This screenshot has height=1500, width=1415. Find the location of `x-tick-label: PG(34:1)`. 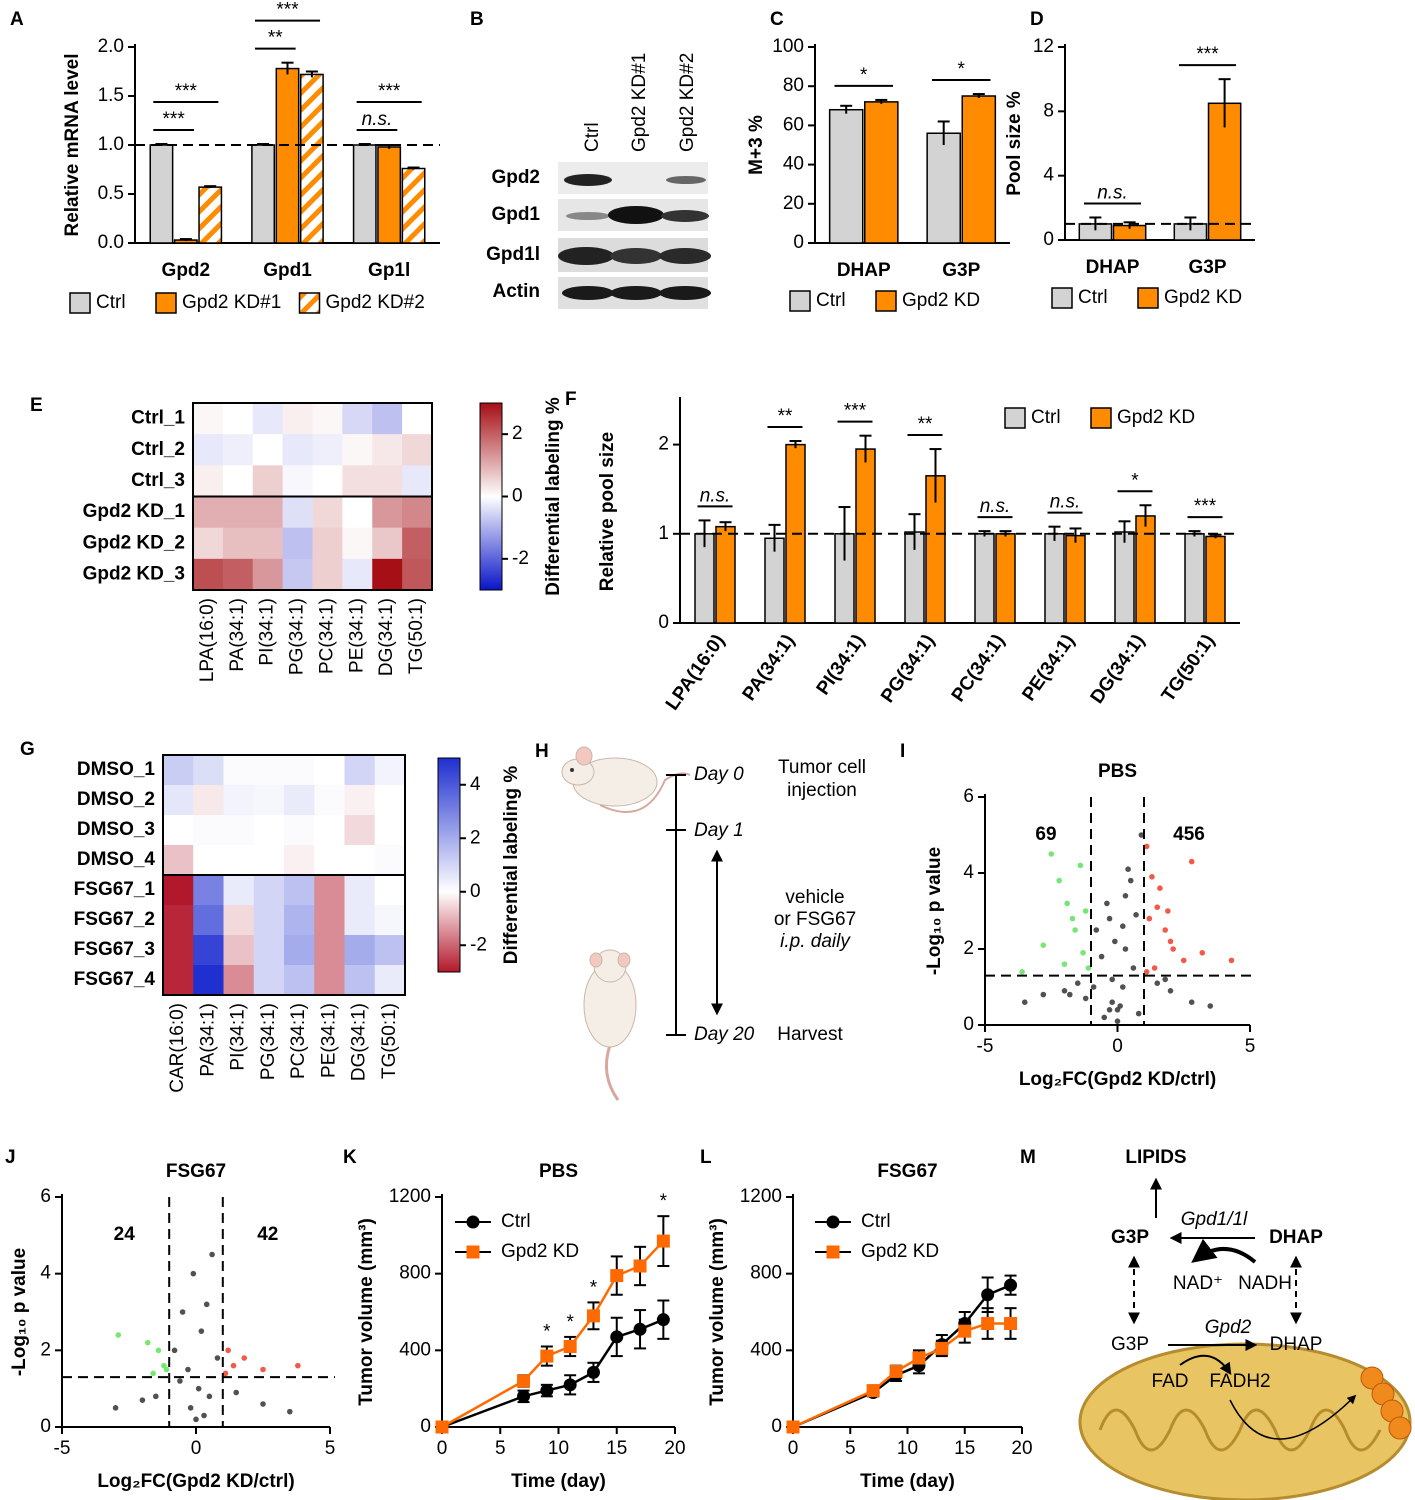

x-tick-label: PG(34:1) is located at coordinates (908, 669).